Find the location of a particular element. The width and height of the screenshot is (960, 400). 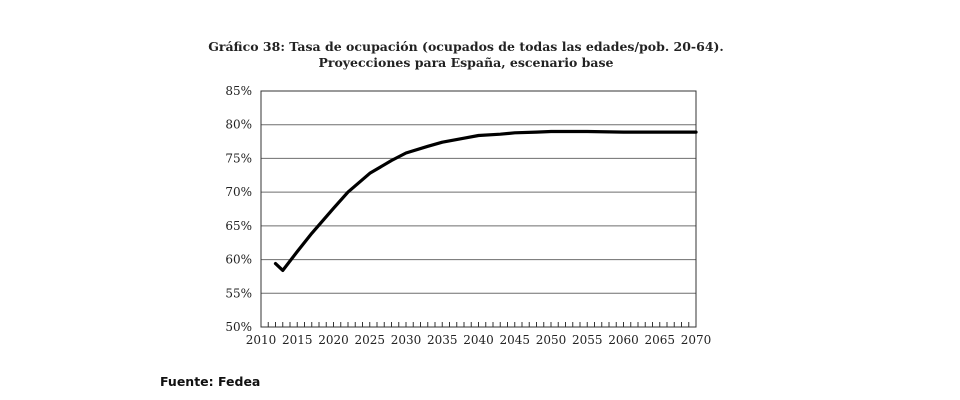

x-tick-label: 2035 is located at coordinates (442, 340).